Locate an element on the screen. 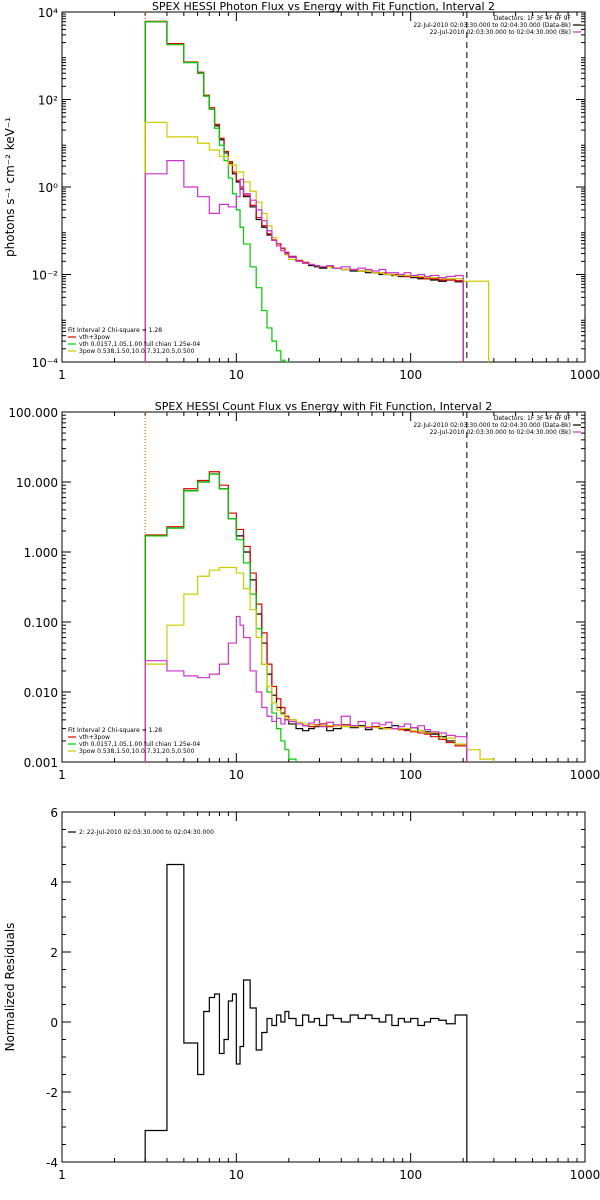 Image resolution: width=600 pixels, height=1200 pixels. y-tick-label: 10⁻⁴ is located at coordinates (45, 363).